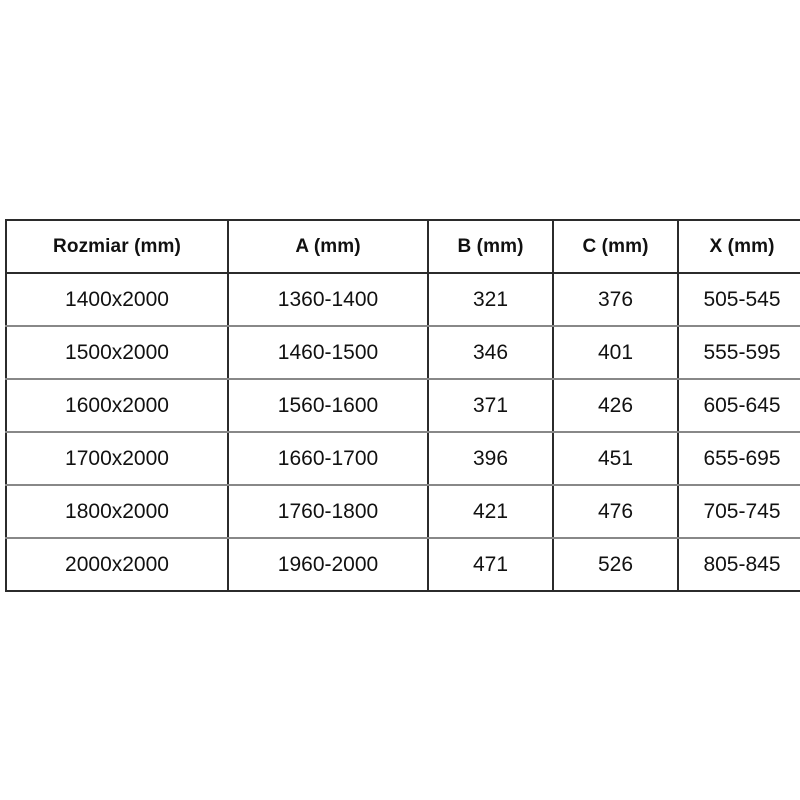  I want to click on table-row: 1400x2000 1360-1400 321 376 505-545, so click(402, 299).